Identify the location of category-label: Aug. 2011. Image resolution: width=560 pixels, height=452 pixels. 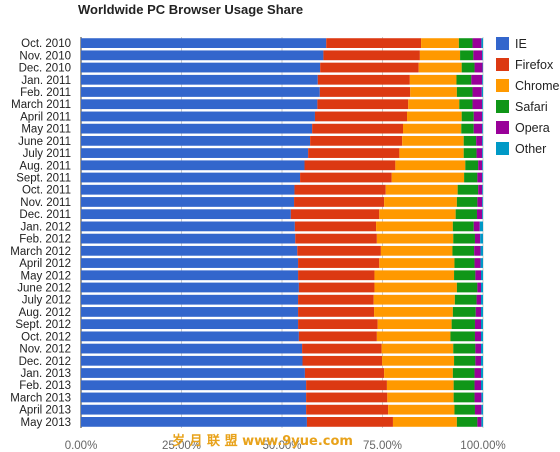
(45, 166).